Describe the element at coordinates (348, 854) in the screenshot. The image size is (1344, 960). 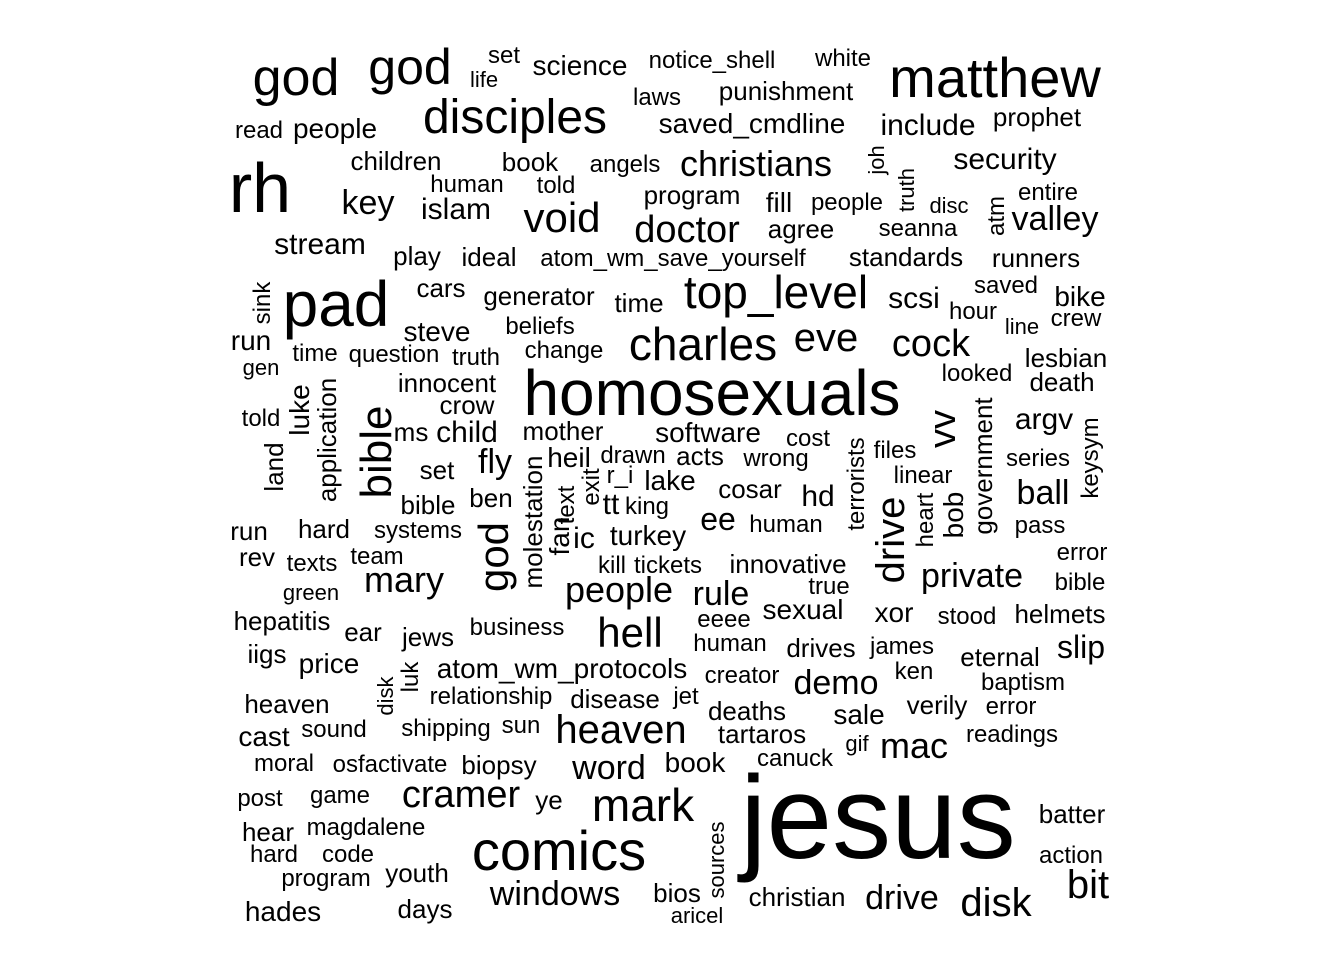
I see `cloud-word: code` at that location.